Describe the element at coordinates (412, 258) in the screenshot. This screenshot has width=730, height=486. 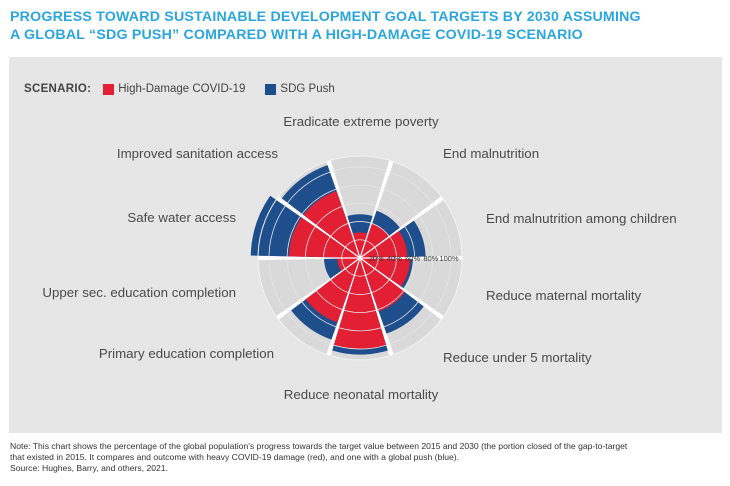
I see `radial-tick-label: 60%` at that location.